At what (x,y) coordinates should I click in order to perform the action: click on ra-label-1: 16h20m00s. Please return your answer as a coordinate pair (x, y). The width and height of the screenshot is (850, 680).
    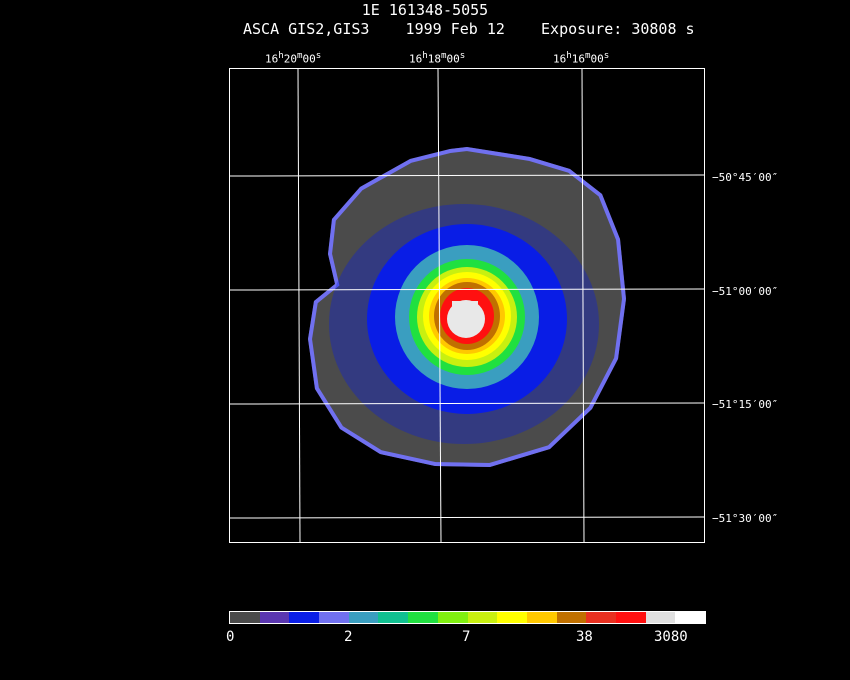
    Looking at the image, I should click on (293, 58).